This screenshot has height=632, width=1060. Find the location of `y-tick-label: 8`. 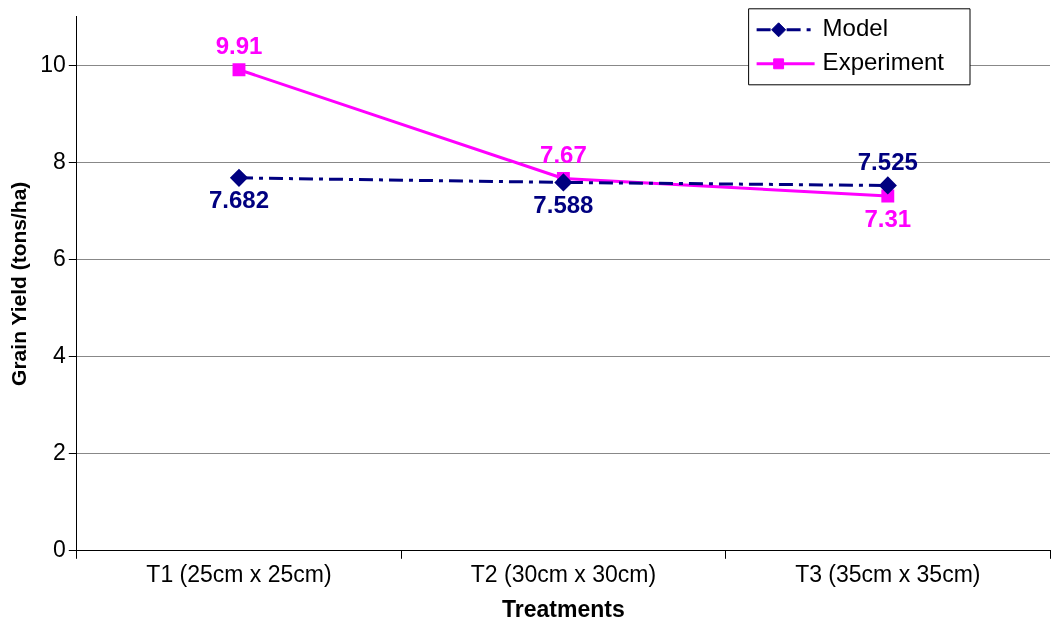

y-tick-label: 8 is located at coordinates (59, 160).